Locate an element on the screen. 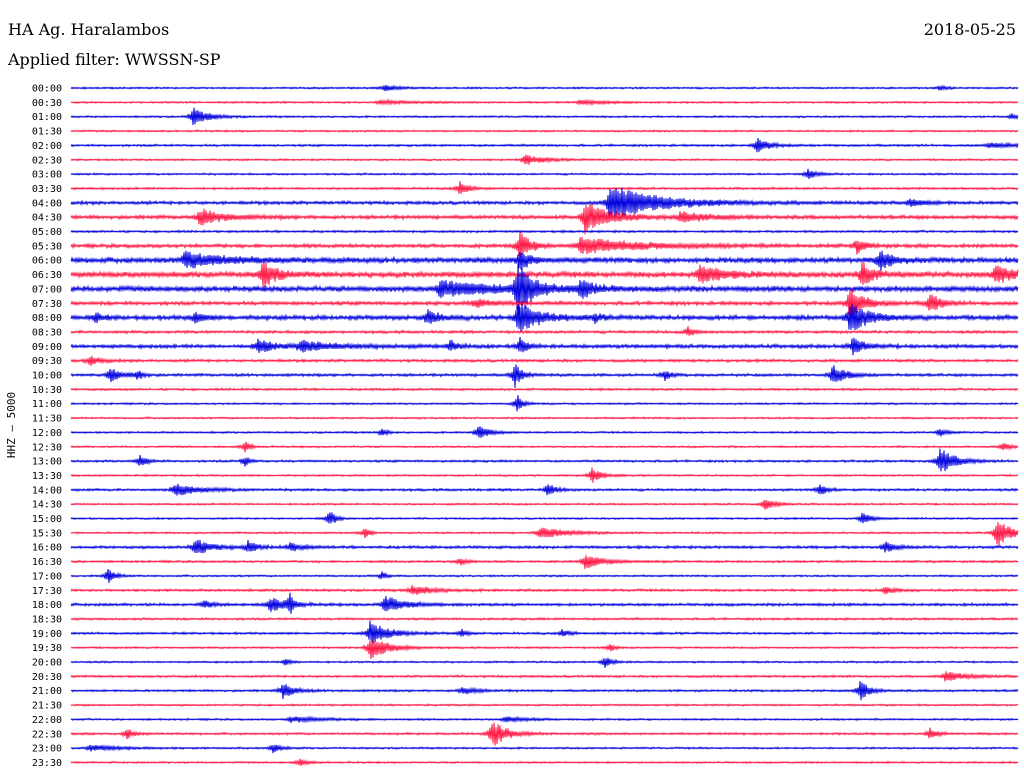  trace-1930 is located at coordinates (544, 649).